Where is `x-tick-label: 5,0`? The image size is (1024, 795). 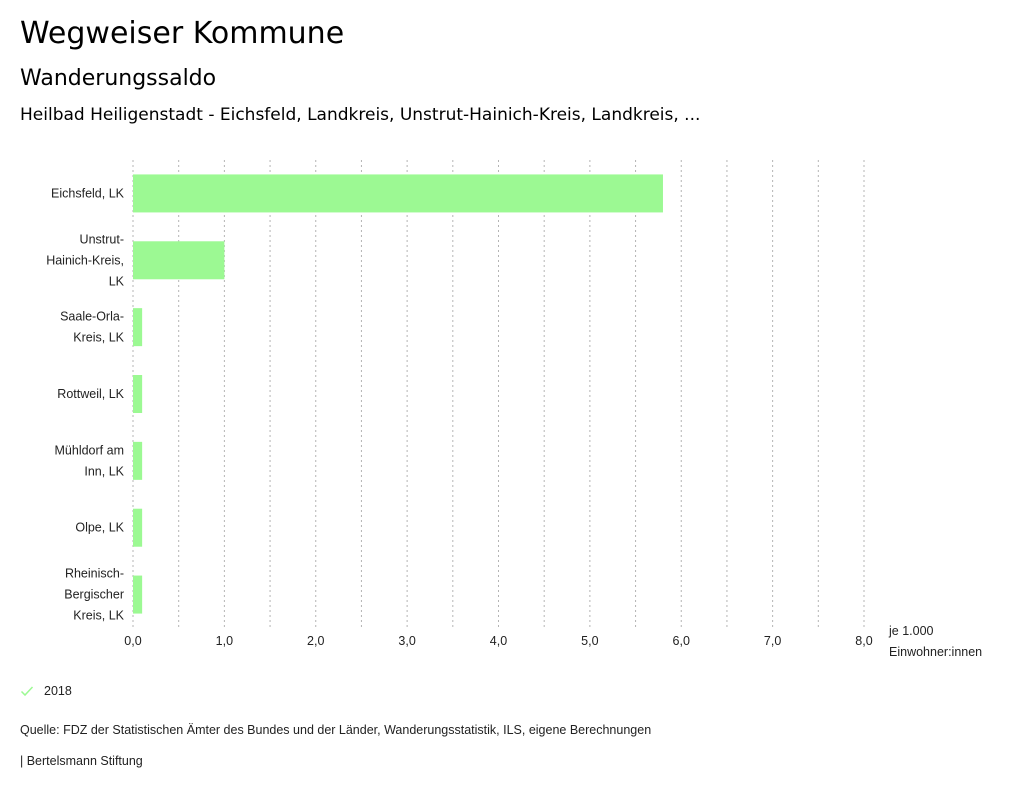
x-tick-label: 5,0 is located at coordinates (589, 641).